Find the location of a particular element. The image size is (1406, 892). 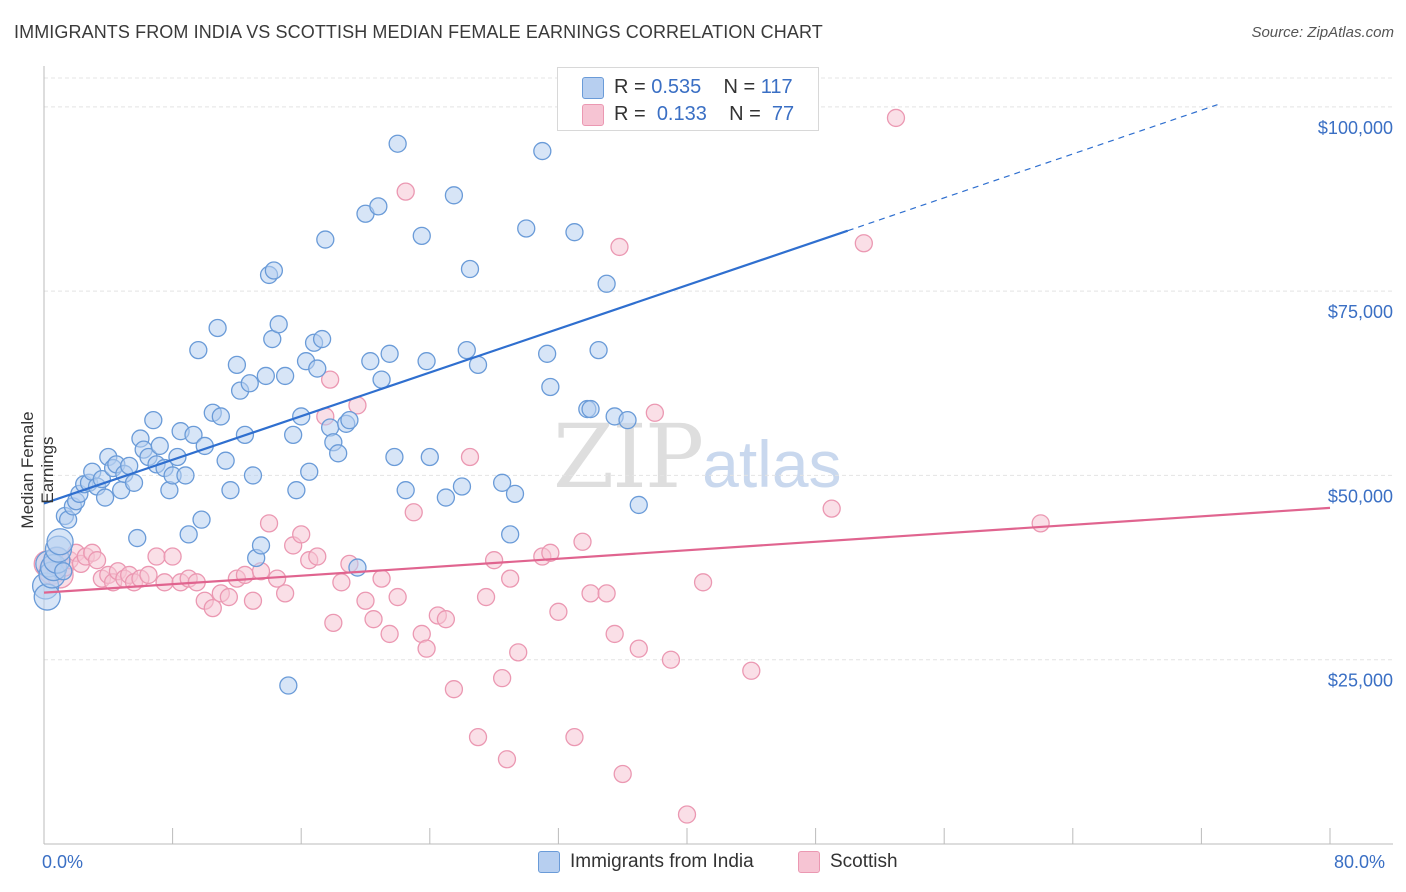

series-label-india: Immigrants from India is located at coordinates (662, 861).